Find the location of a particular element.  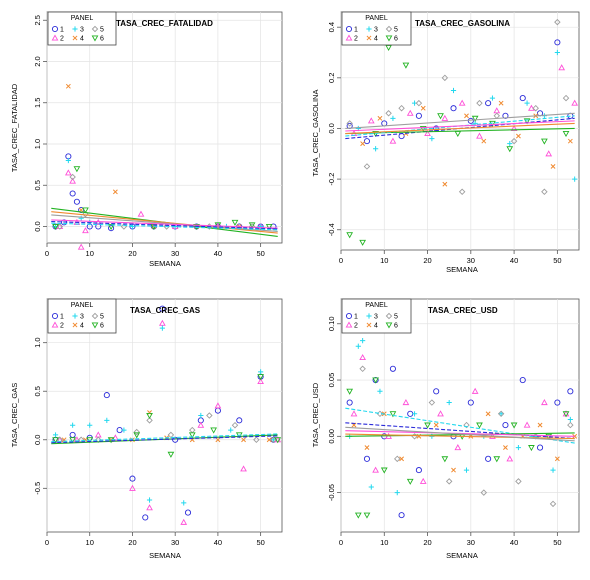

y-tick-label: -0.5 is located at coordinates (37, 488).